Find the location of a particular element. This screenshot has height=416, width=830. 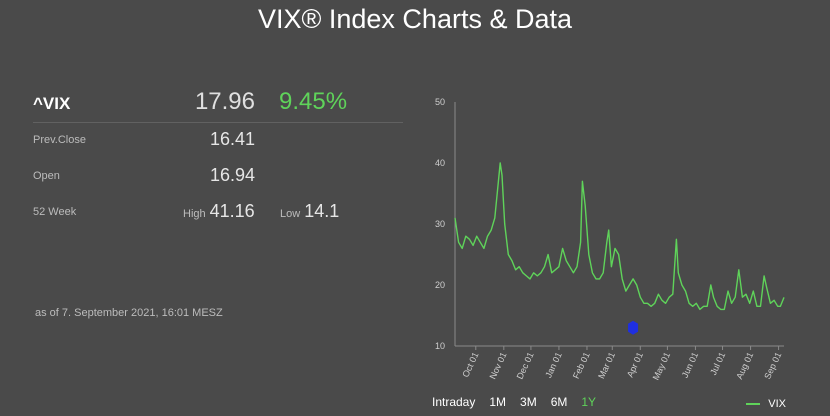

chart-marker-icon is located at coordinates (633, 327).